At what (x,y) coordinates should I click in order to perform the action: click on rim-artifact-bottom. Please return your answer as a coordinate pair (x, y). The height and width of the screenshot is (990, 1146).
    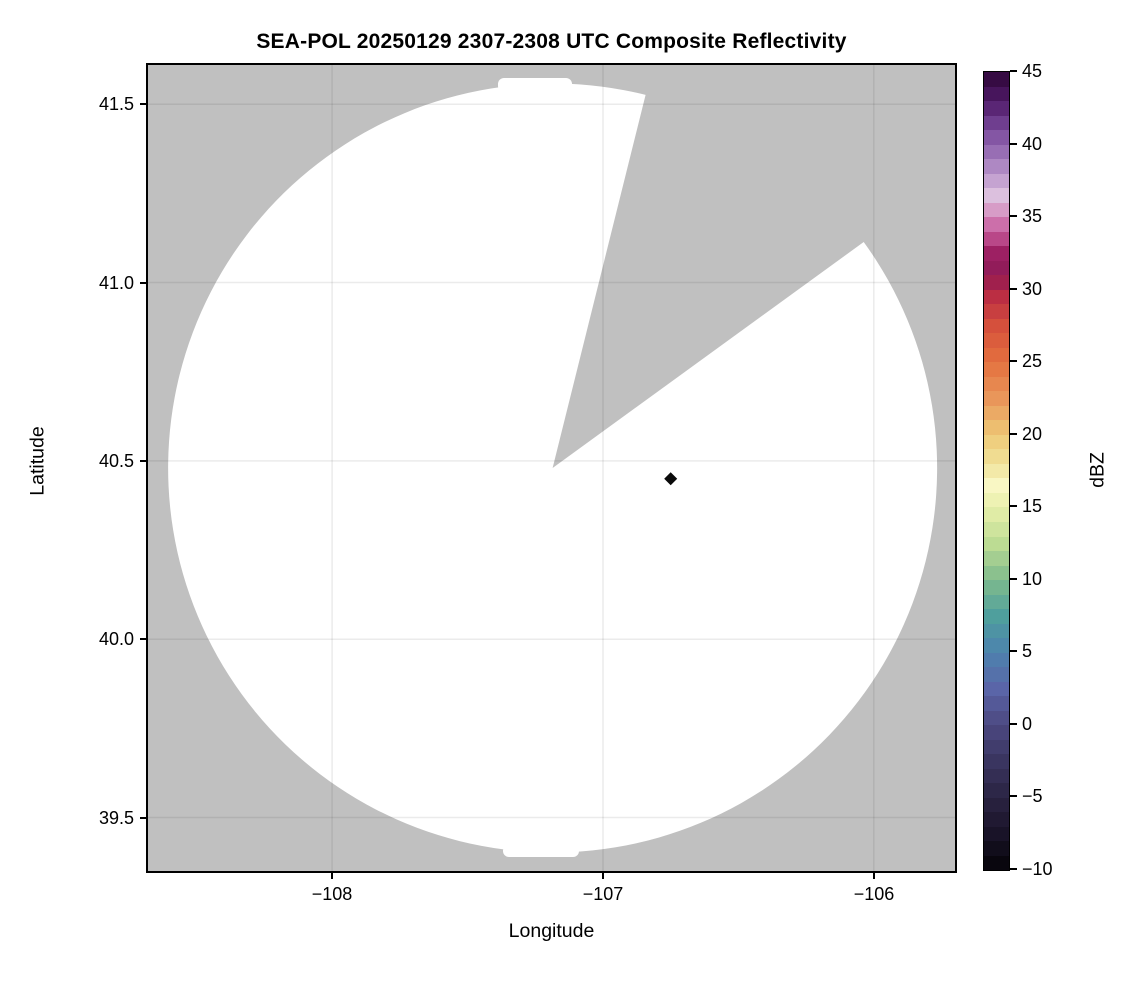
    Looking at the image, I should click on (541, 851).